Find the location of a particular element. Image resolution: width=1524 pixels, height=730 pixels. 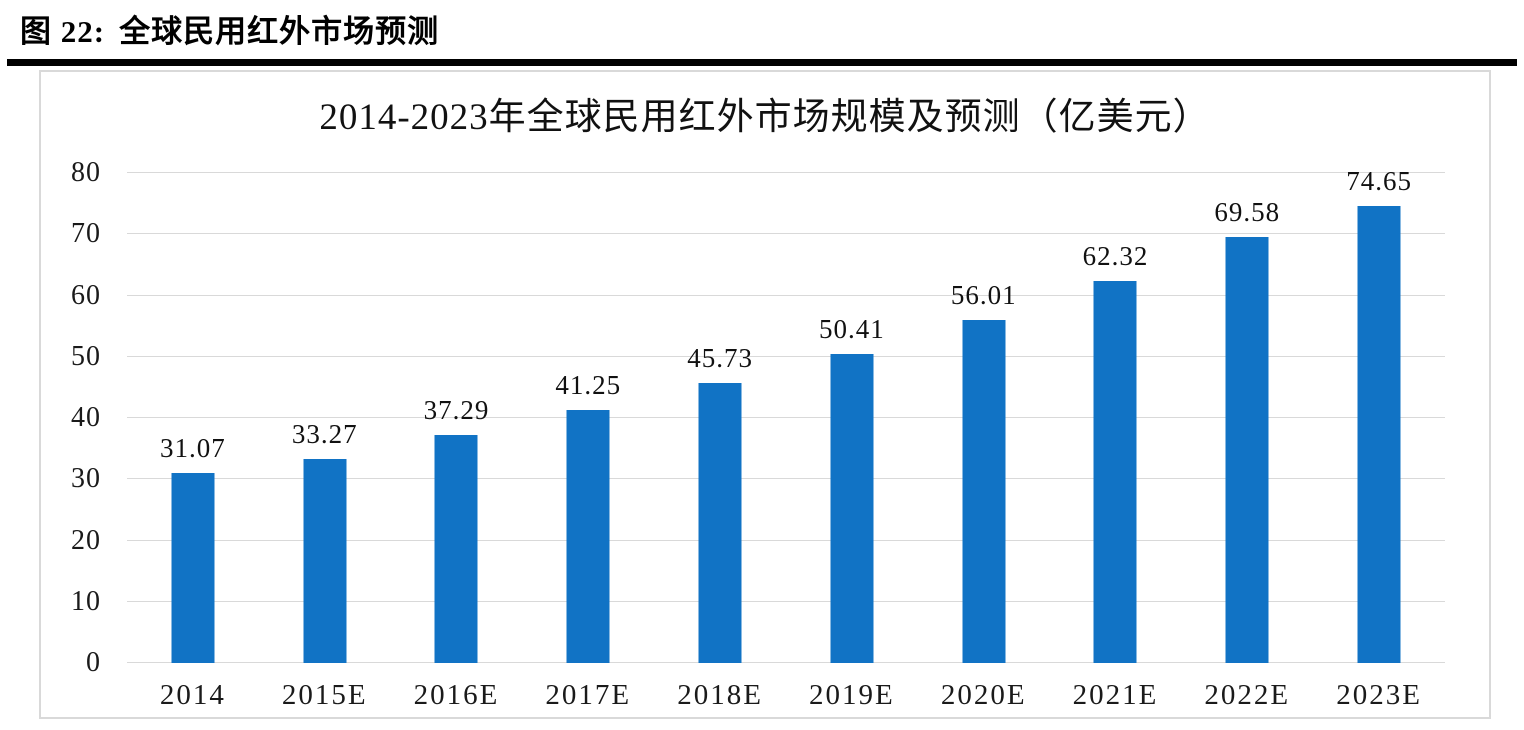

bar-value-label: 69.58 is located at coordinates (1247, 211).